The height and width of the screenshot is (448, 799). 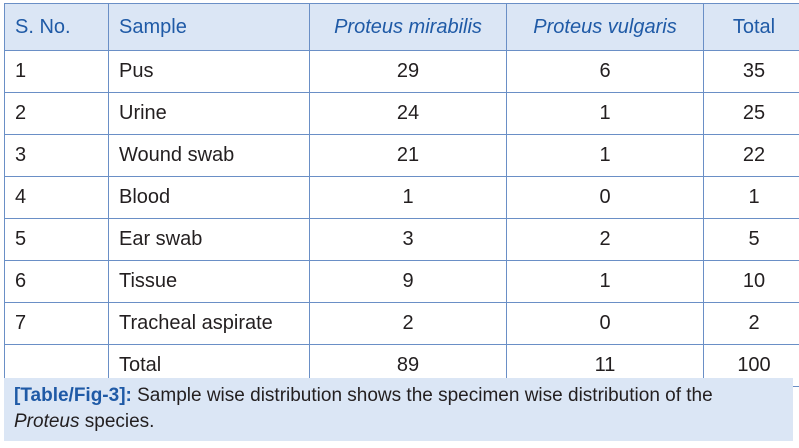 What do you see at coordinates (408, 27) in the screenshot?
I see `header-proteus-mirabilis: Proteus mirabilis` at bounding box center [408, 27].